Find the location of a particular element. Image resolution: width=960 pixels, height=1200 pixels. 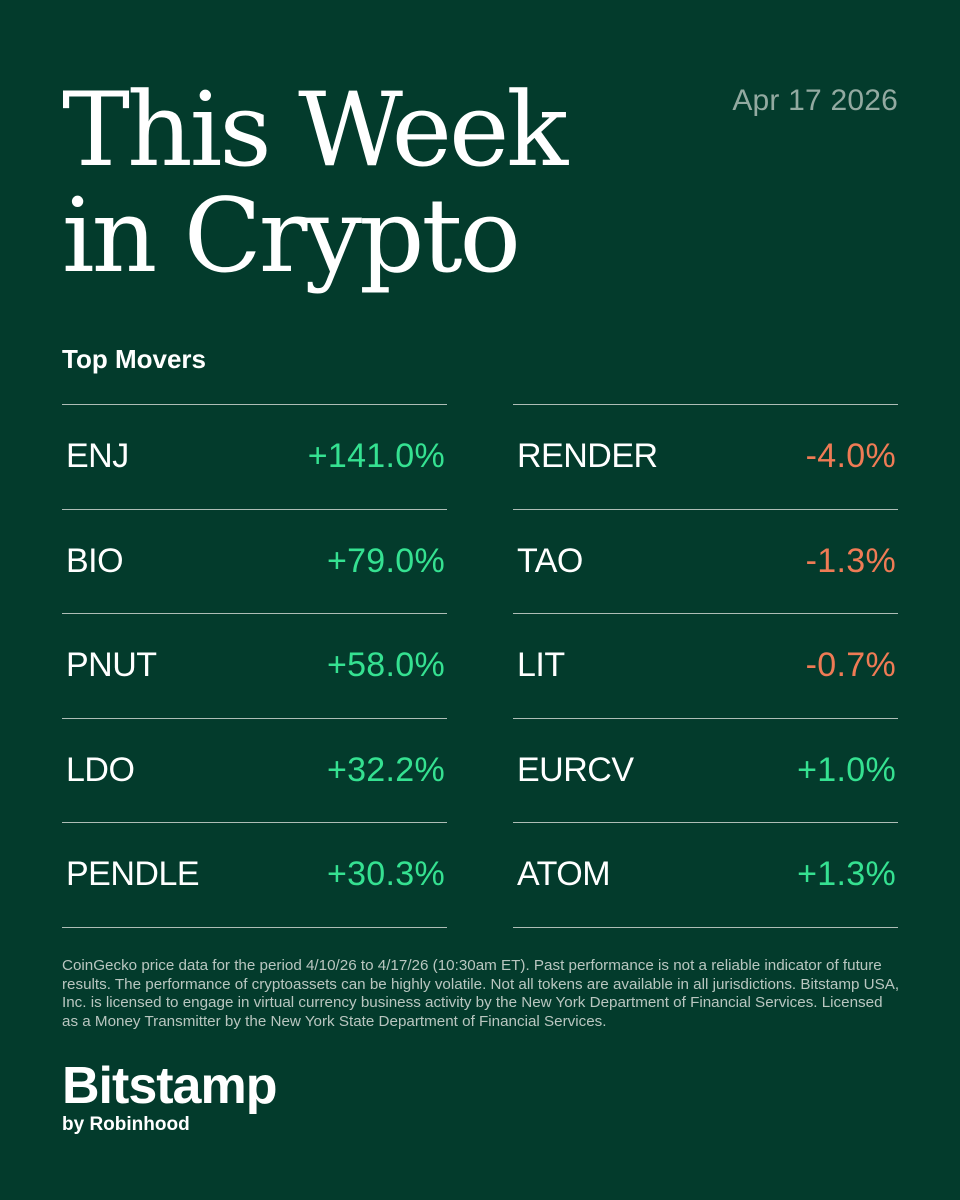

mover-change: +141.0% is located at coordinates (376, 456).